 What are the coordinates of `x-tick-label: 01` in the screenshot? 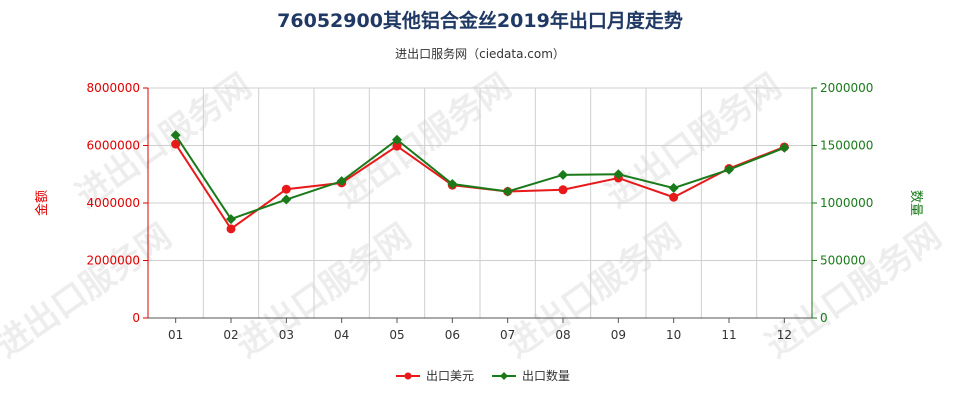 It's located at (175, 335).